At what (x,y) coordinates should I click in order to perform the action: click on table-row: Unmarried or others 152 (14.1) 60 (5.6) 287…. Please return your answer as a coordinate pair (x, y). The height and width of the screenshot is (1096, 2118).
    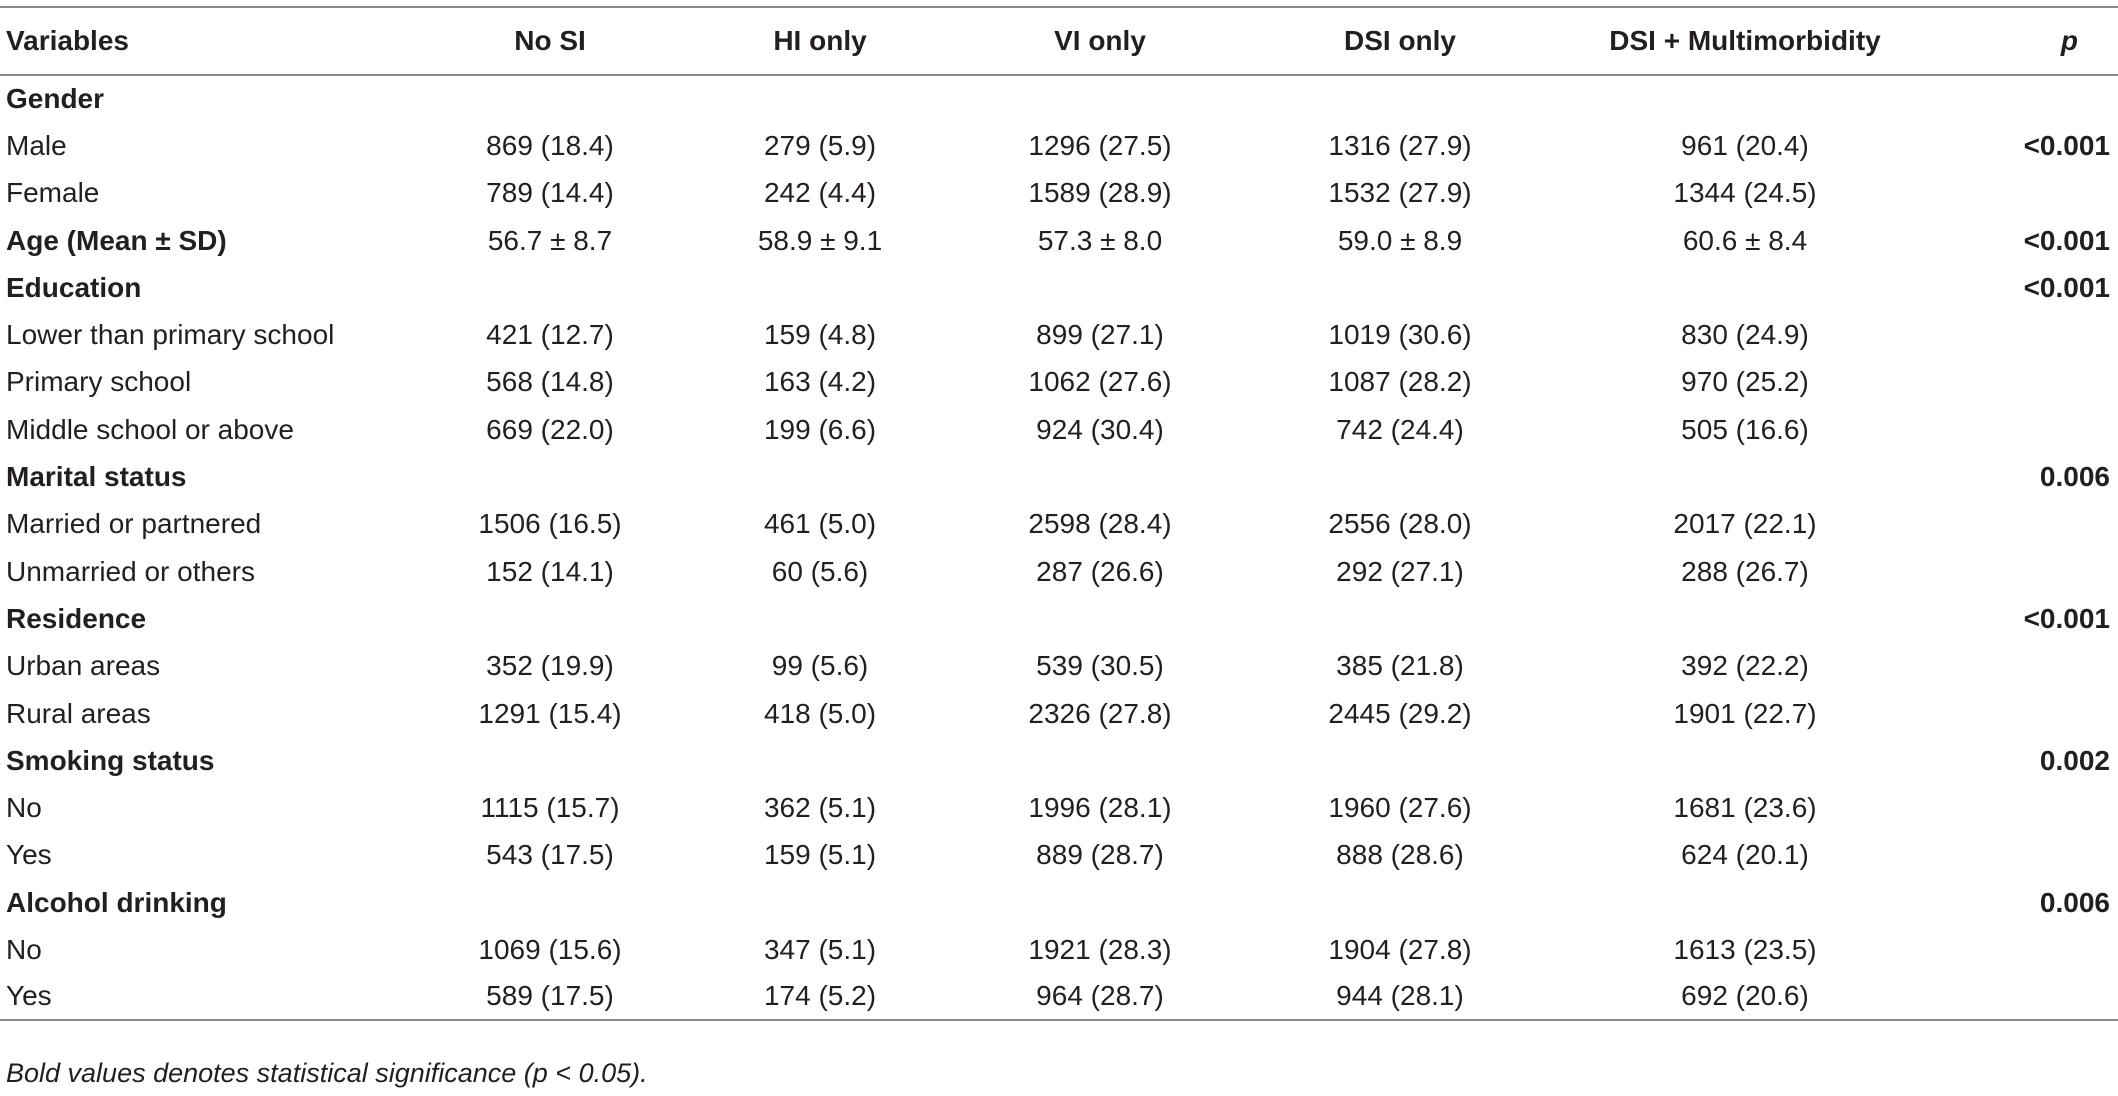
    Looking at the image, I should click on (1059, 571).